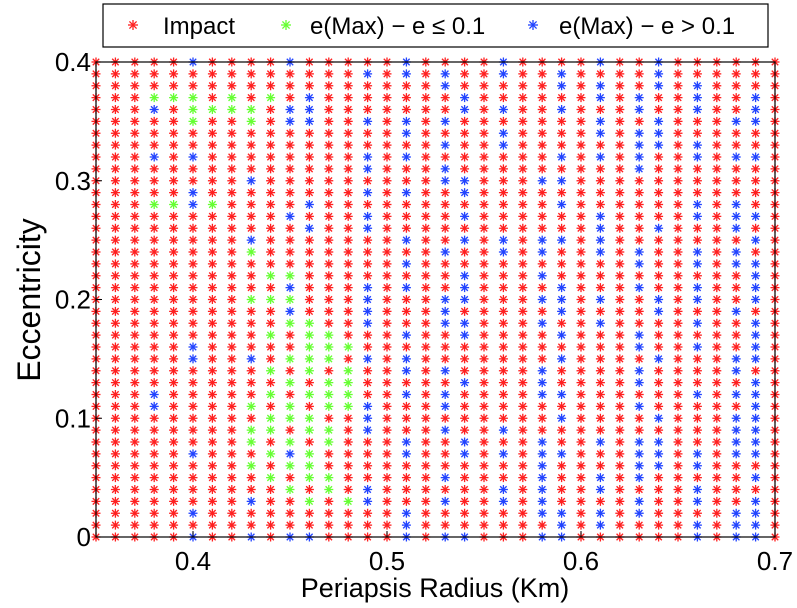 The height and width of the screenshot is (608, 797). I want to click on legend: Impact e(Max) − e ≤ 0.1 e(Max) − e > 0.1, so click(435, 25).